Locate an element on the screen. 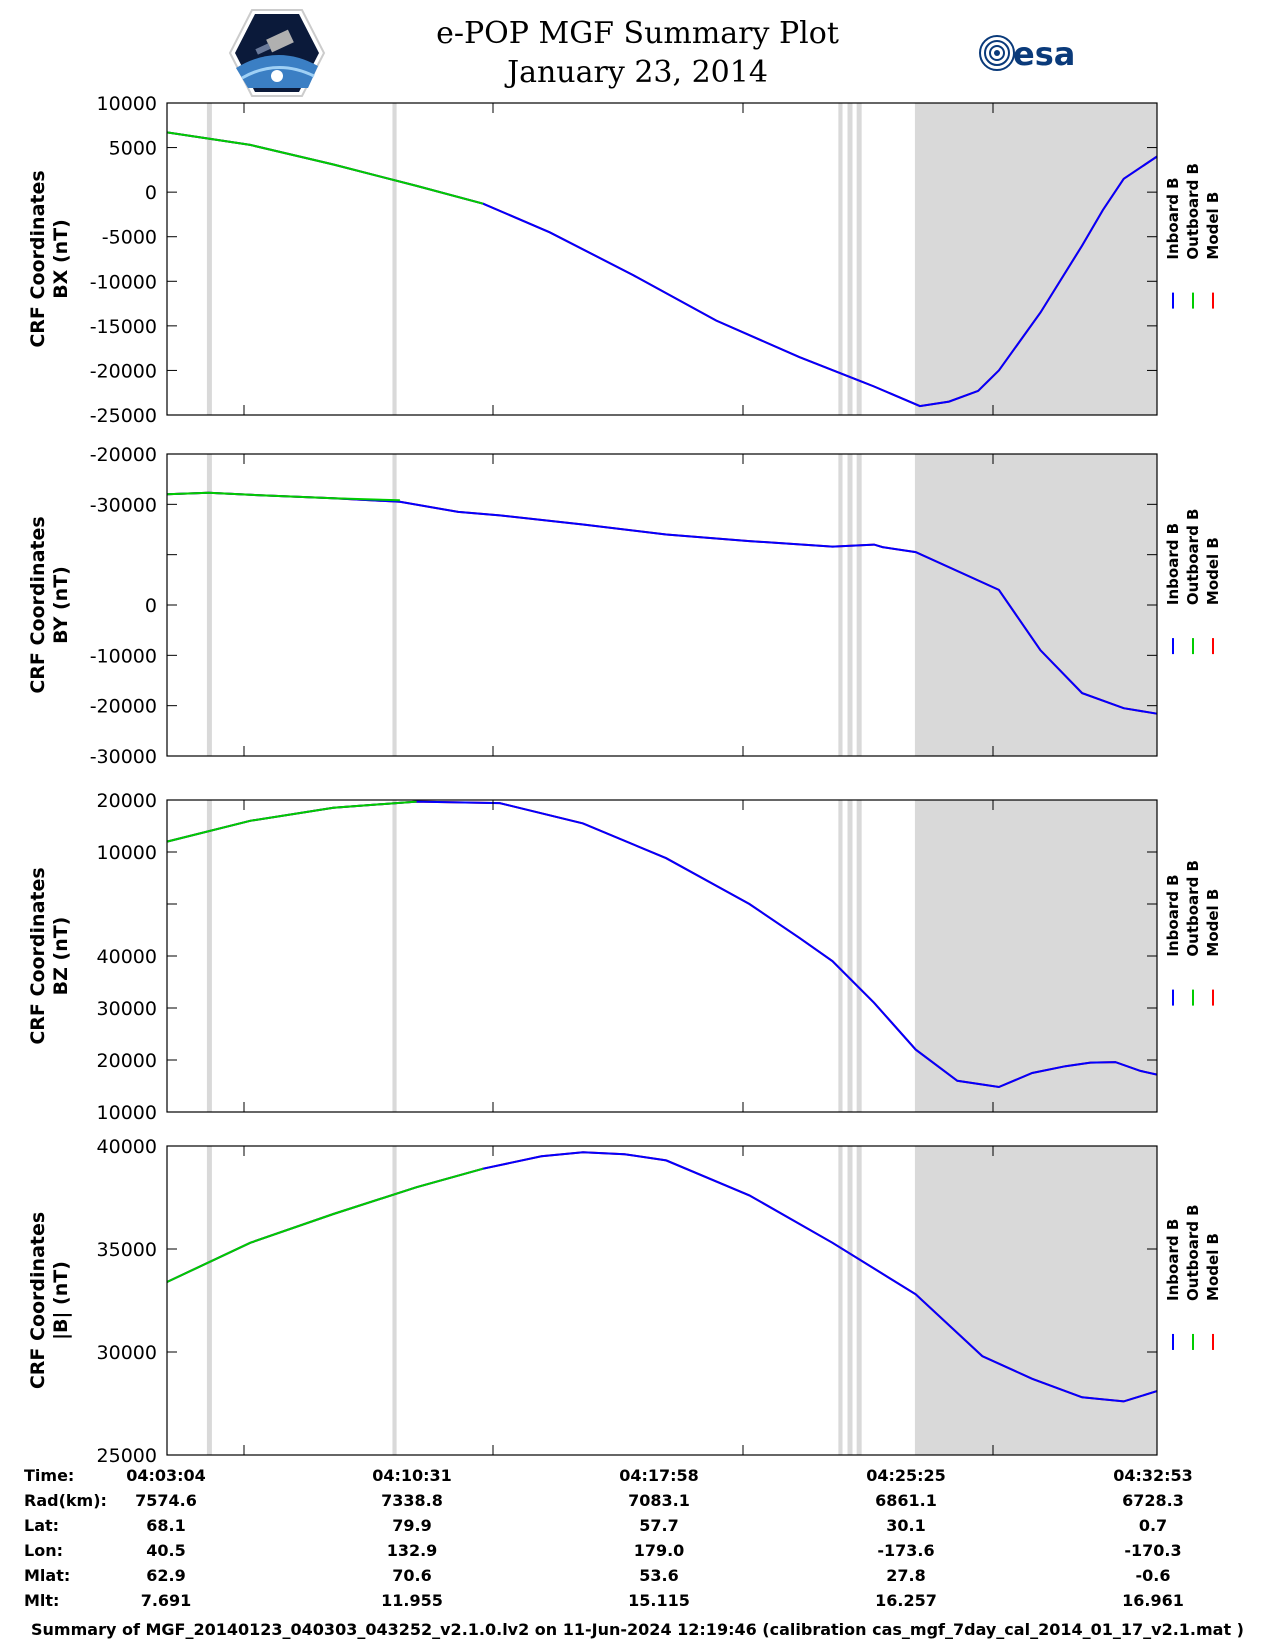  col2-lon: 179.0 is located at coordinates (659, 1550).